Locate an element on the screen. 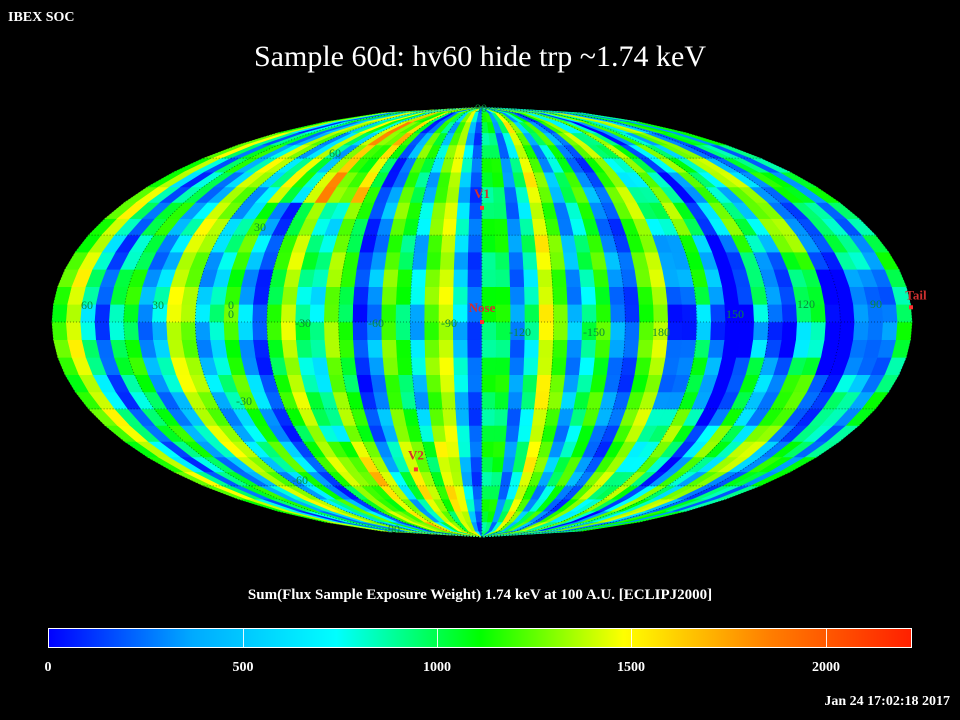  lon-label: 120 is located at coordinates (806, 304).